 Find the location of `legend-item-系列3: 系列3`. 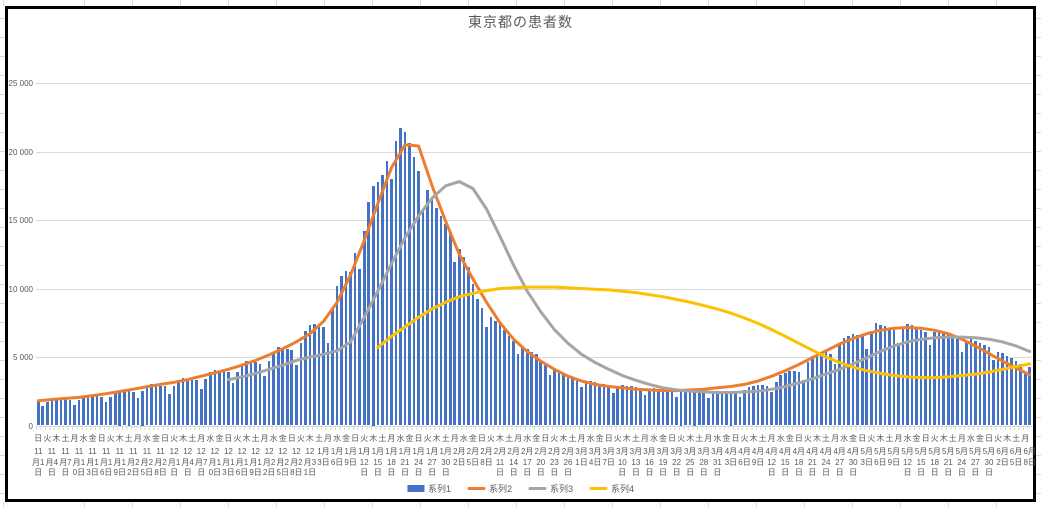

legend-item-系列3: 系列3 is located at coordinates (550, 488).